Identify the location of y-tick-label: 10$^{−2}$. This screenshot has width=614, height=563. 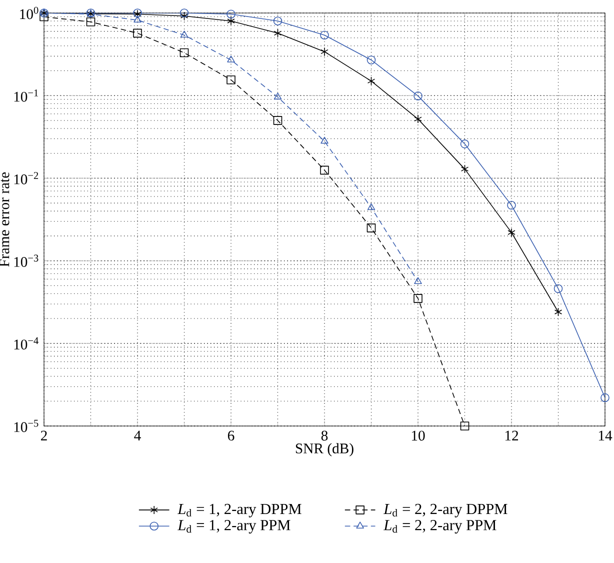
(26, 178).